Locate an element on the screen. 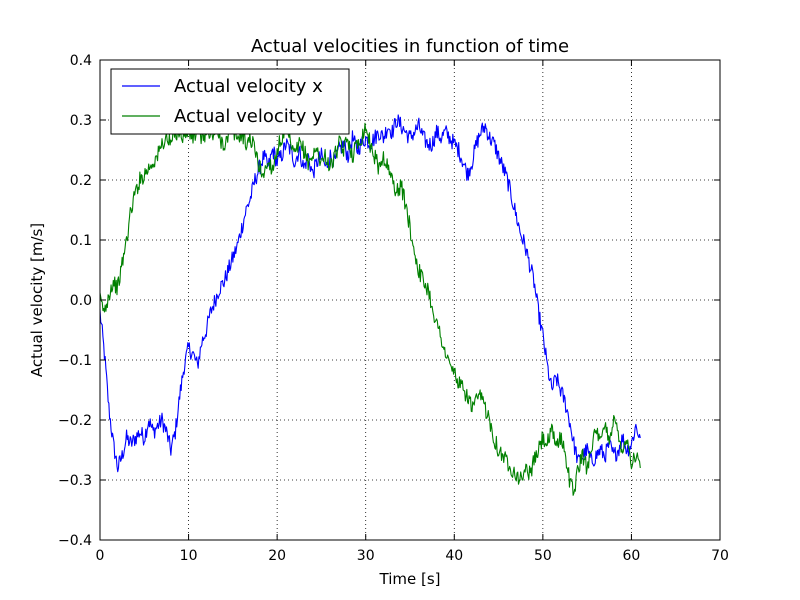  y-tick-label: 0.1 is located at coordinates (81, 241).